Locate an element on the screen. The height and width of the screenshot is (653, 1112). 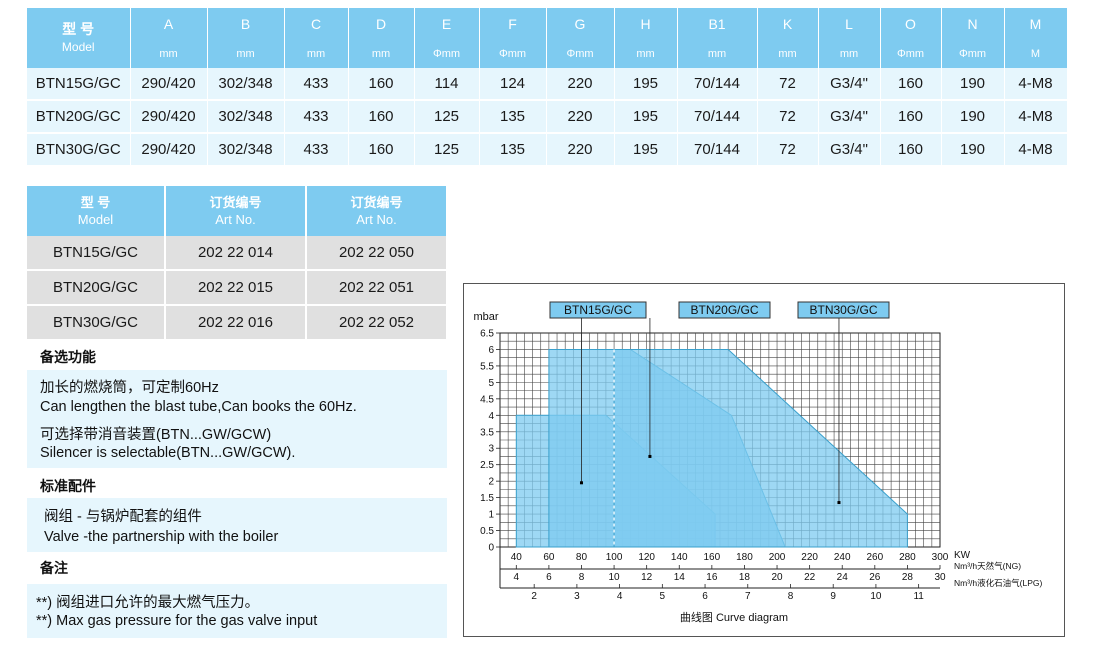
table-cell: 220 is located at coordinates (580, 84).